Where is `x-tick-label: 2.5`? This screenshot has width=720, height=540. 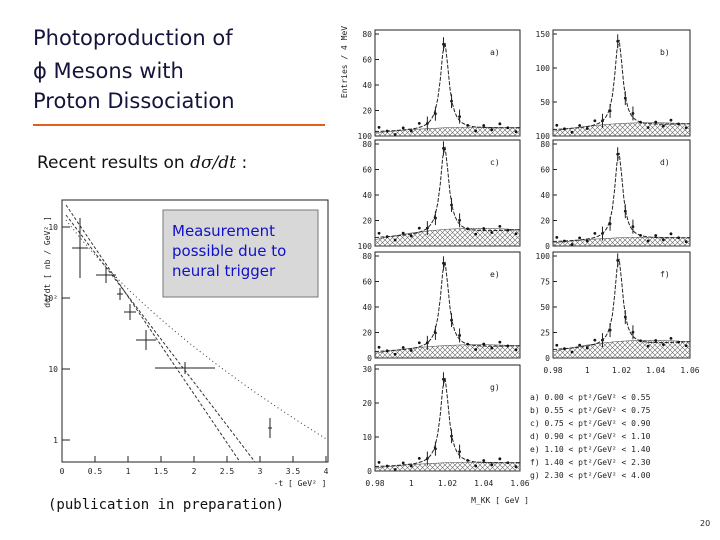
x-tick-label: 2.5 is located at coordinates (227, 471).